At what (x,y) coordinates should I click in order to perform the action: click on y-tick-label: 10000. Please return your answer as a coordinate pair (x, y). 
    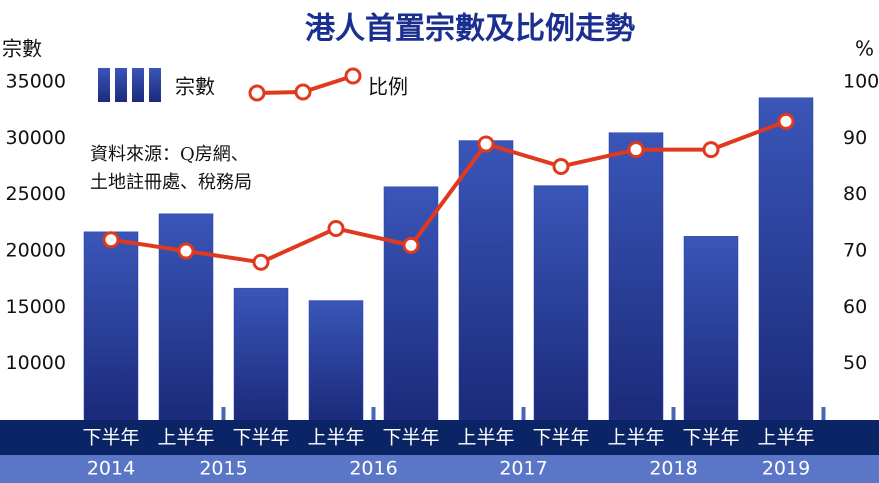
    Looking at the image, I should click on (36, 363).